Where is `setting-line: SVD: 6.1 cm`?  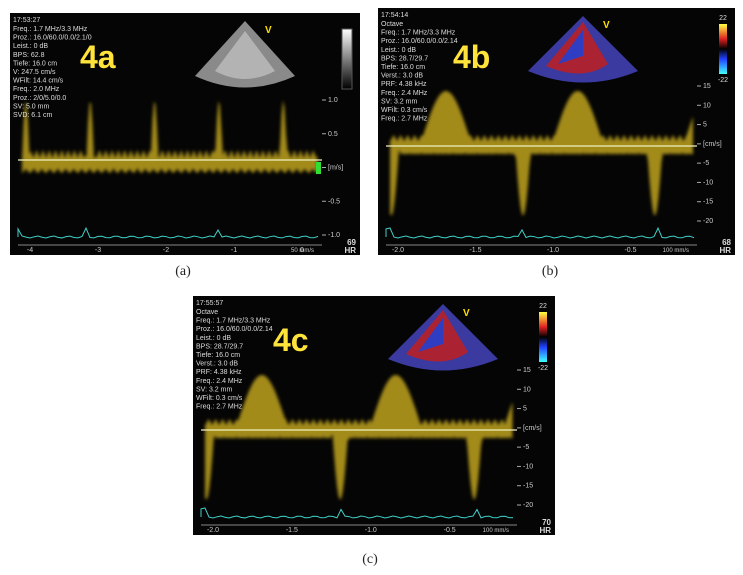 setting-line: SVD: 6.1 cm is located at coordinates (32, 115).